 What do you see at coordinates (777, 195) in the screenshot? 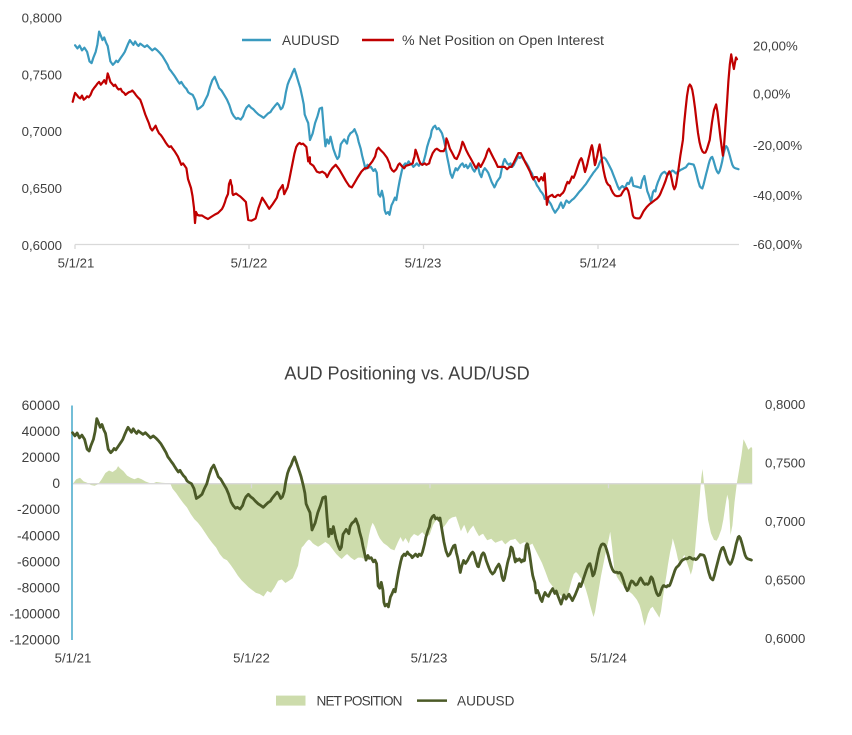
I see `svg-text: -40,00%` at bounding box center [777, 195].